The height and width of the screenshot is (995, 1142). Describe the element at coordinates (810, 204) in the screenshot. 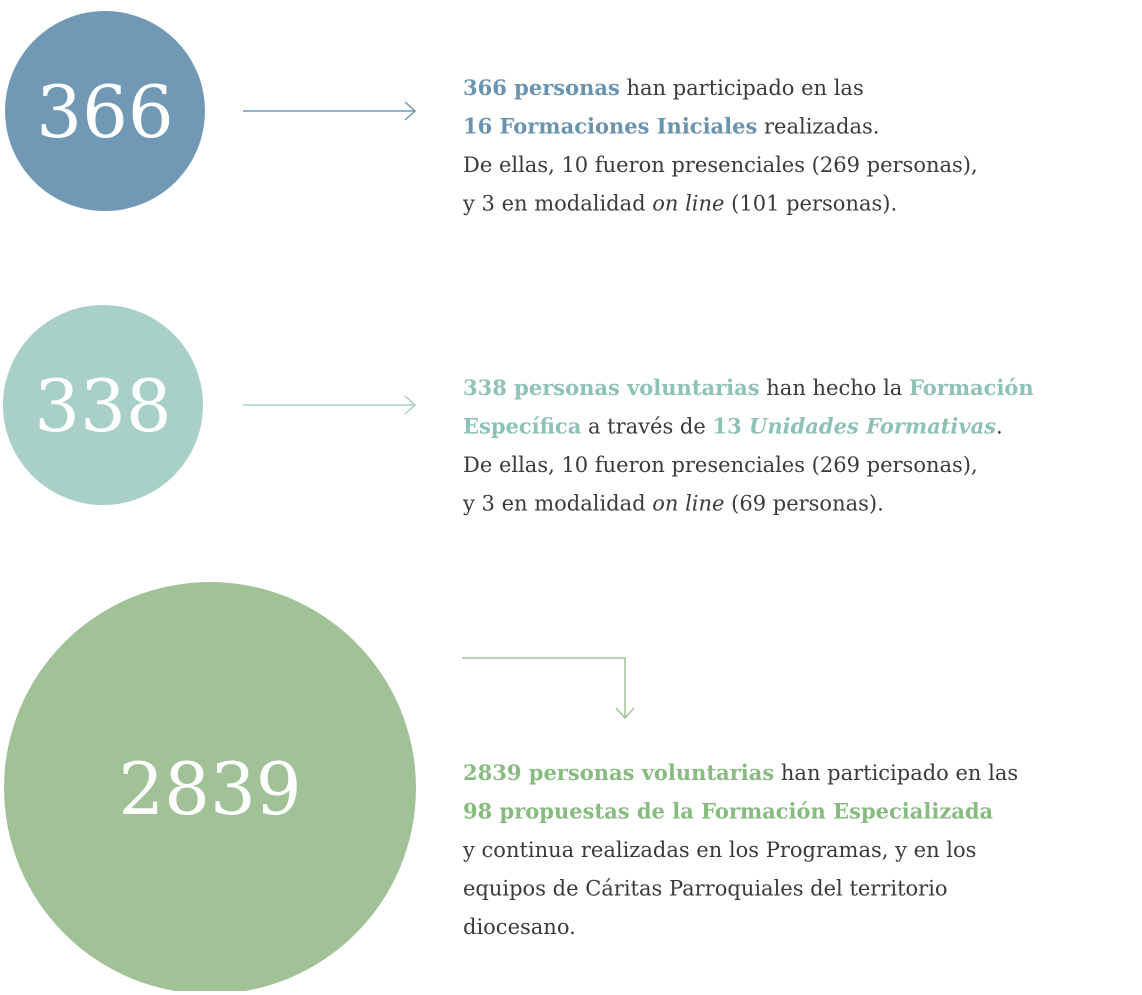

I see `text-span: (101 personas).` at that location.